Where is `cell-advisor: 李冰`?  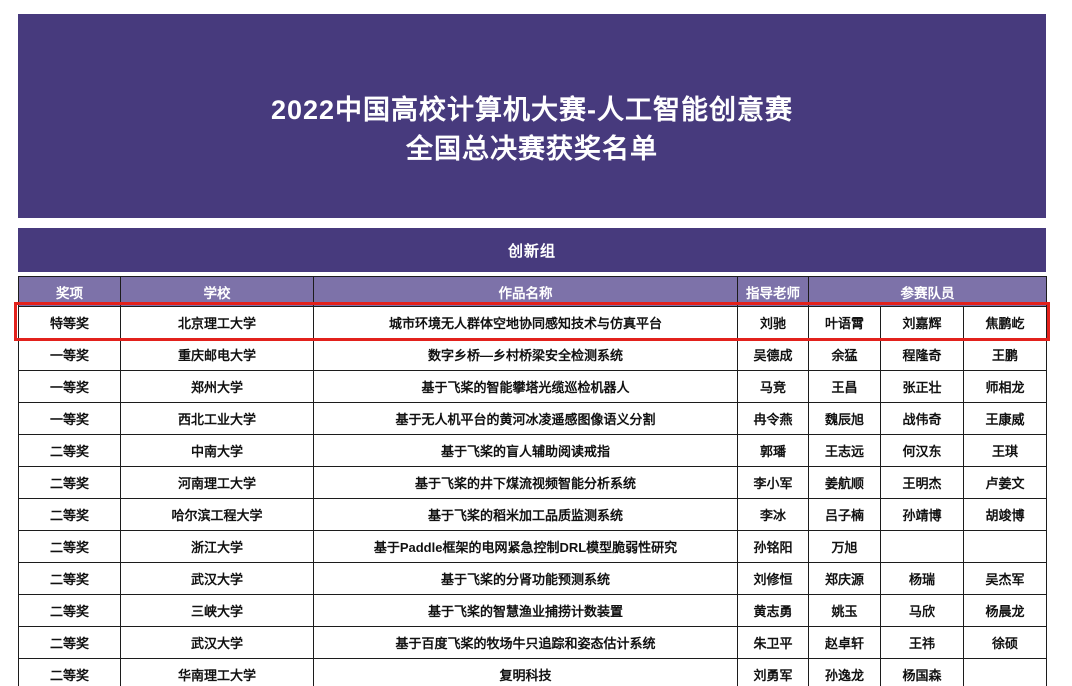 cell-advisor: 李冰 is located at coordinates (773, 514).